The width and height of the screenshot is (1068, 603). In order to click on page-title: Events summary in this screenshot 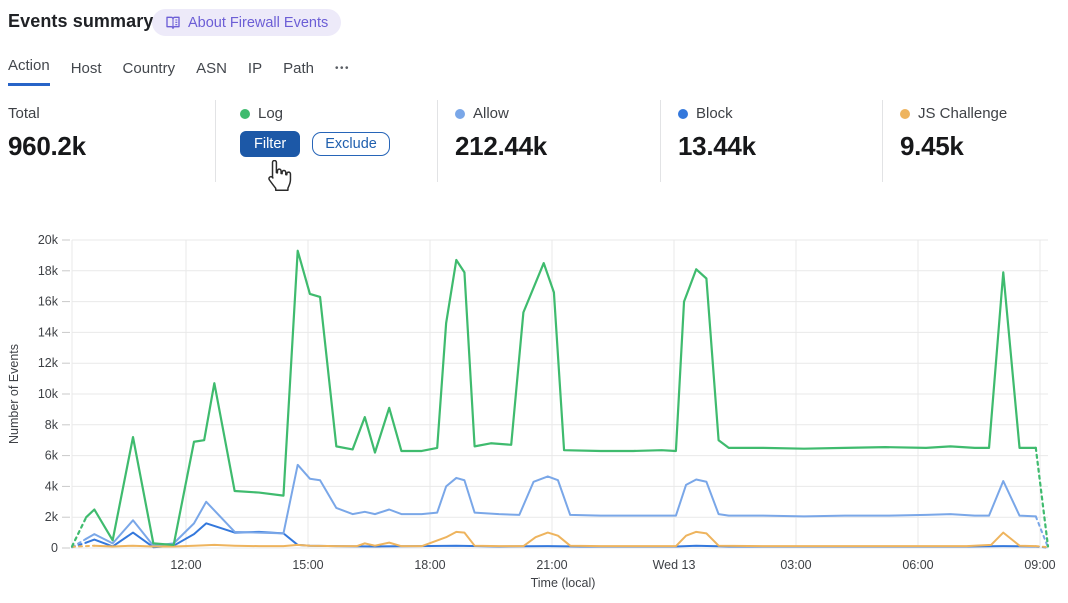, I will do `click(81, 21)`.